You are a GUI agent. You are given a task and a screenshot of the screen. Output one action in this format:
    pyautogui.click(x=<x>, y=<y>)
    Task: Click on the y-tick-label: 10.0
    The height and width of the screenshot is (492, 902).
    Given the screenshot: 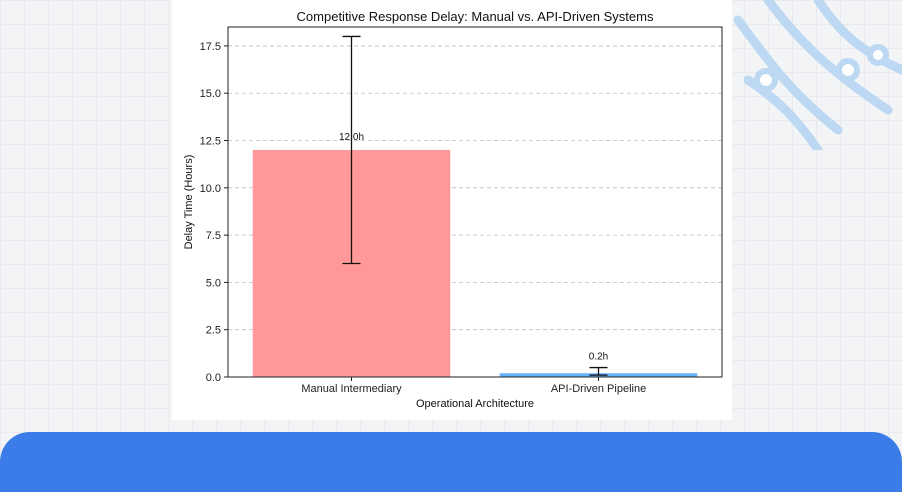 What is the action you would take?
    pyautogui.click(x=210, y=189)
    